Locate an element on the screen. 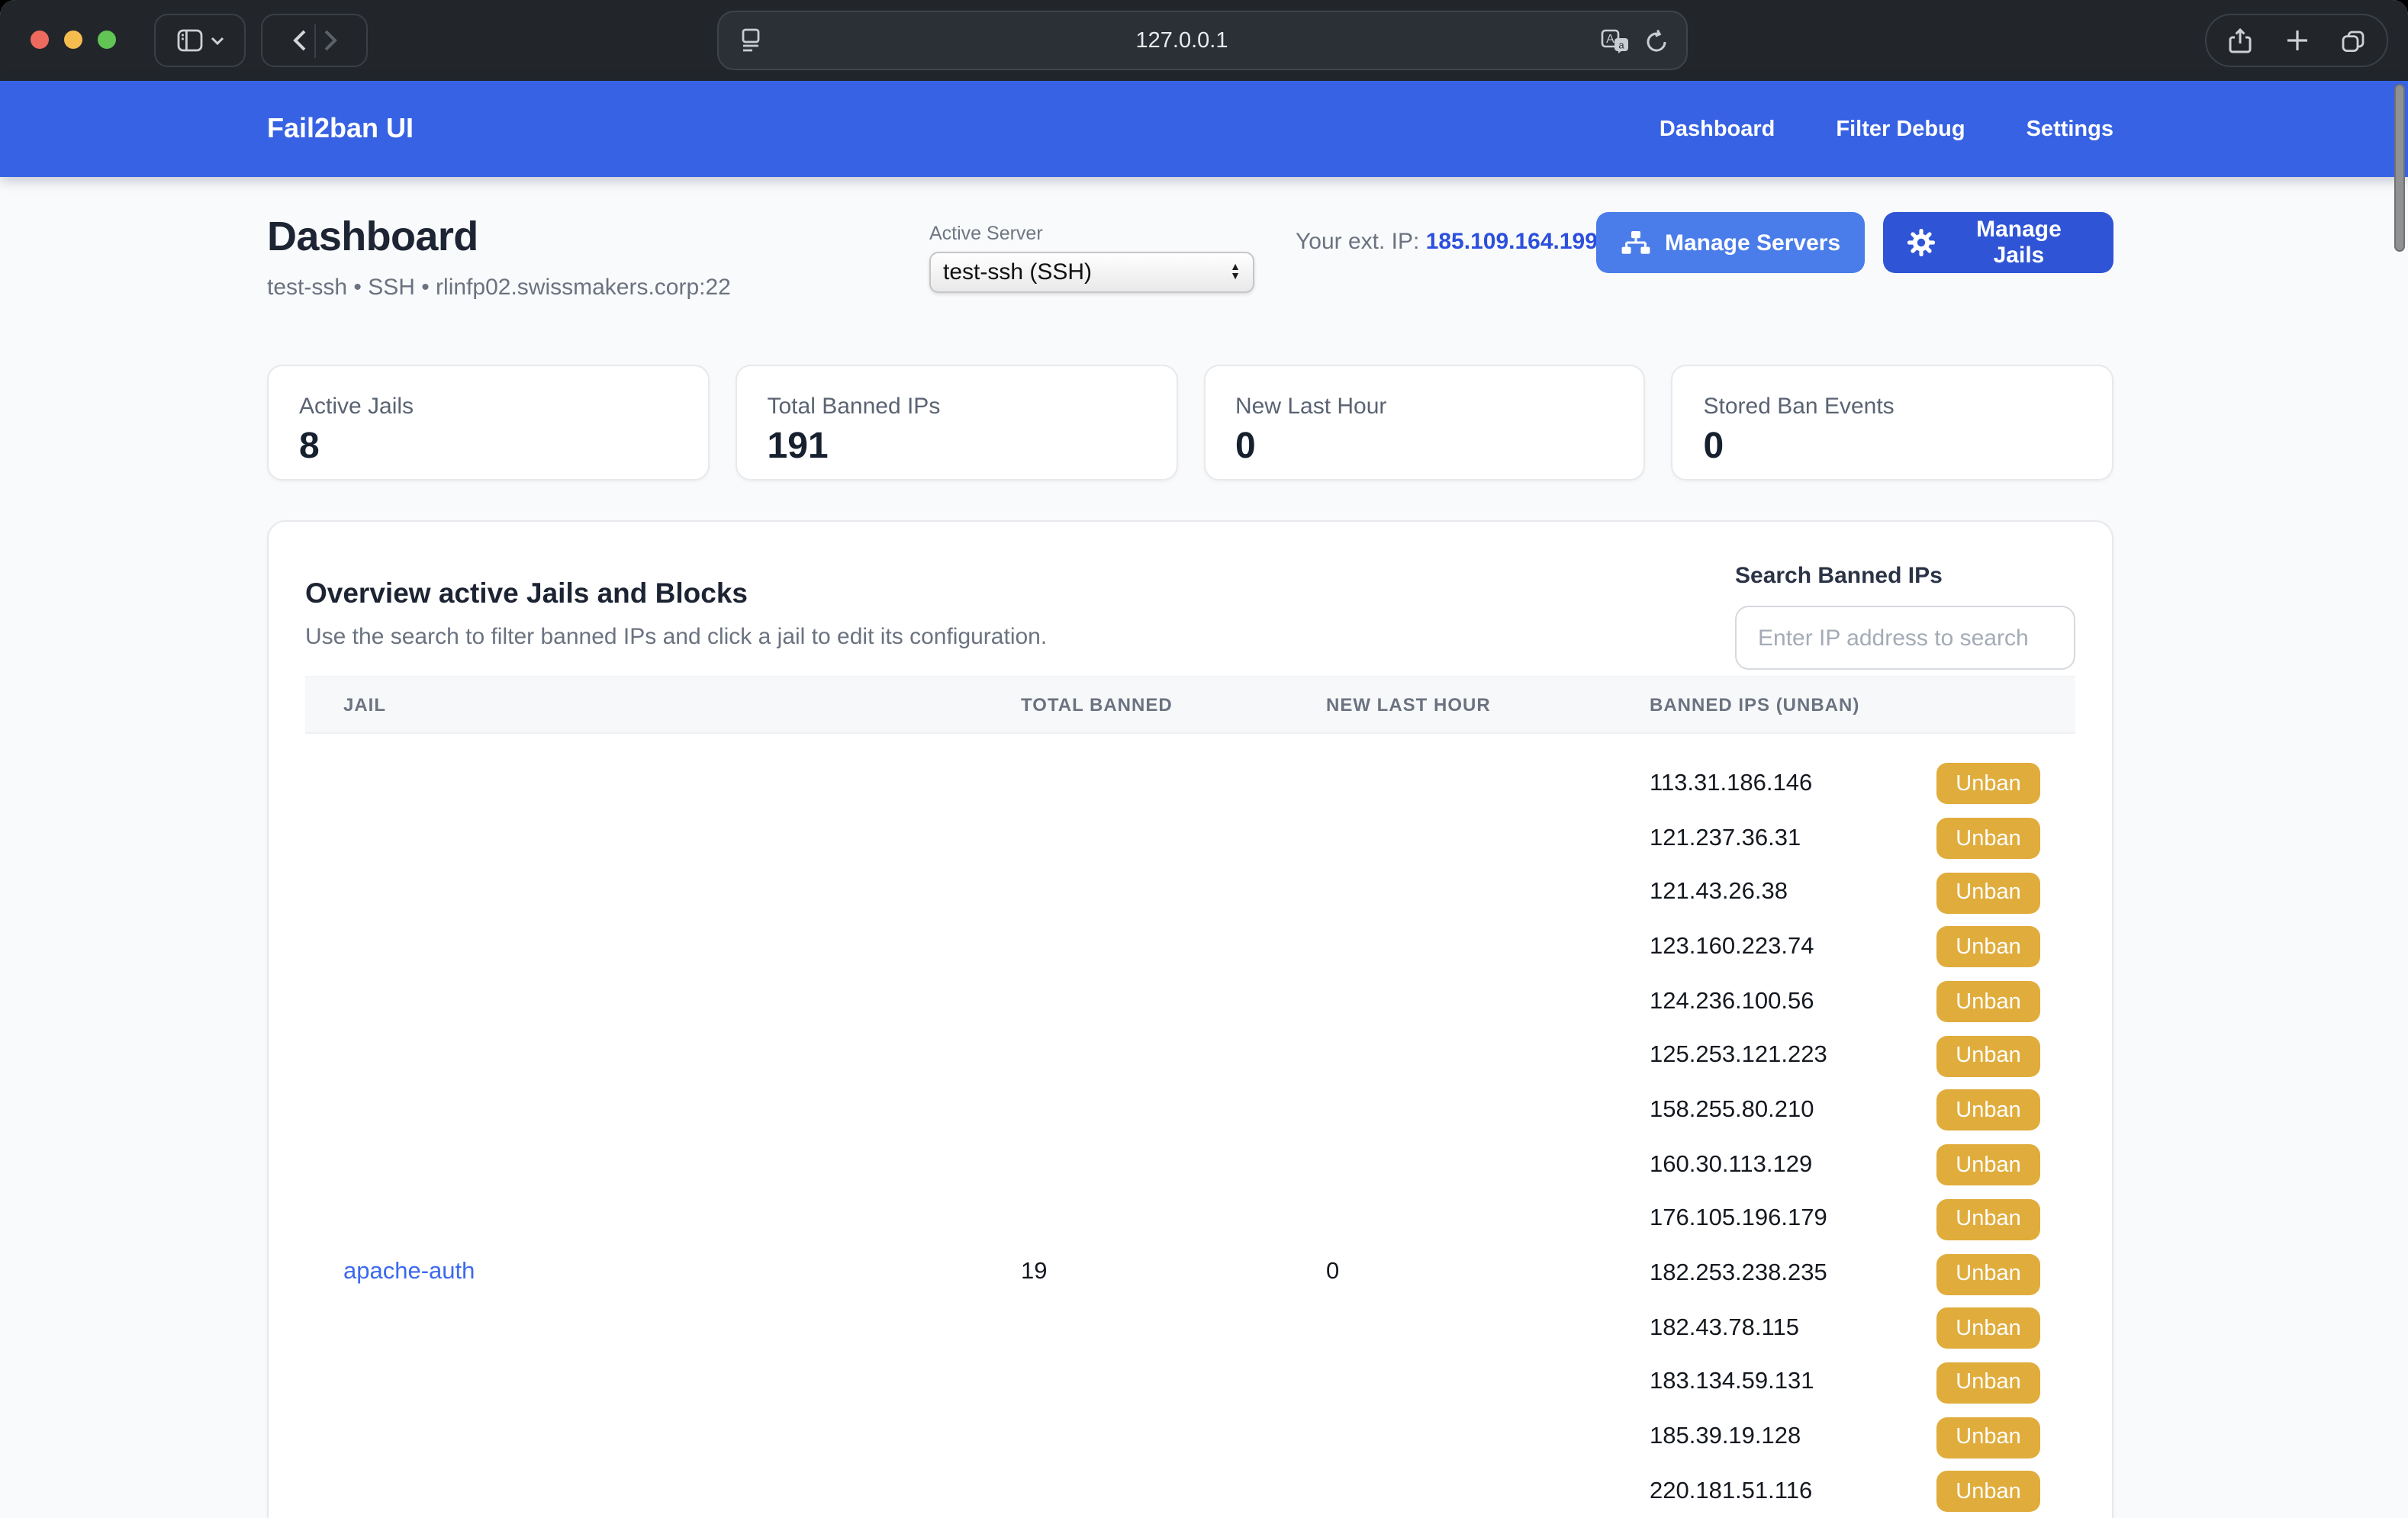 The image size is (2408, 1518). active-server-label: Active Server is located at coordinates (986, 233).